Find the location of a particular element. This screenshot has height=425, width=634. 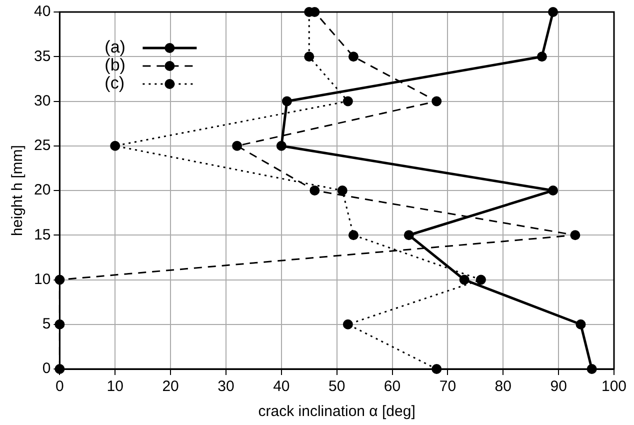

y-tick-label: 5 is located at coordinates (46, 324).